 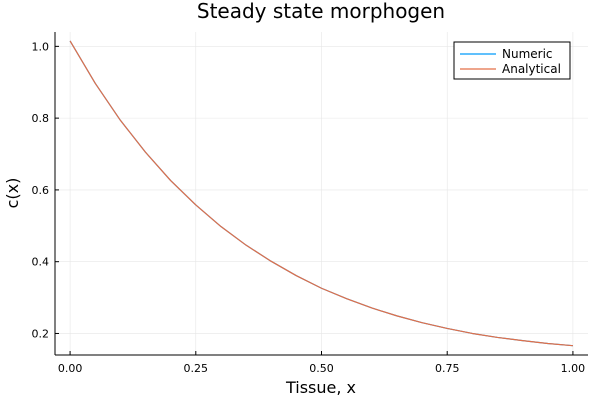 I want to click on x-tick-label: 0.75, so click(x=447, y=368).